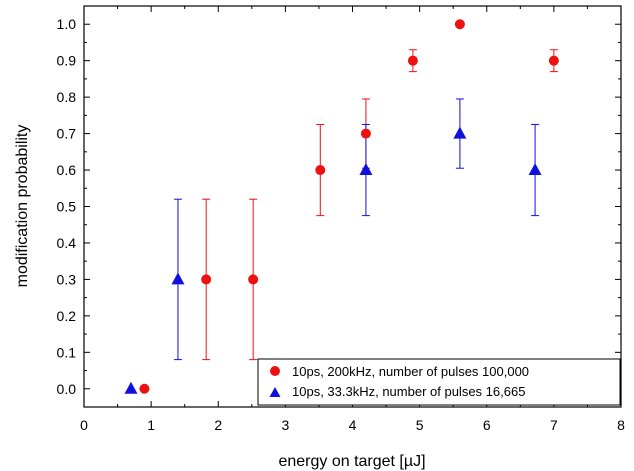  What do you see at coordinates (410, 371) in the screenshot?
I see `legend-label-series-1: 10ps, 200kHz, number of pulses 100,000` at bounding box center [410, 371].